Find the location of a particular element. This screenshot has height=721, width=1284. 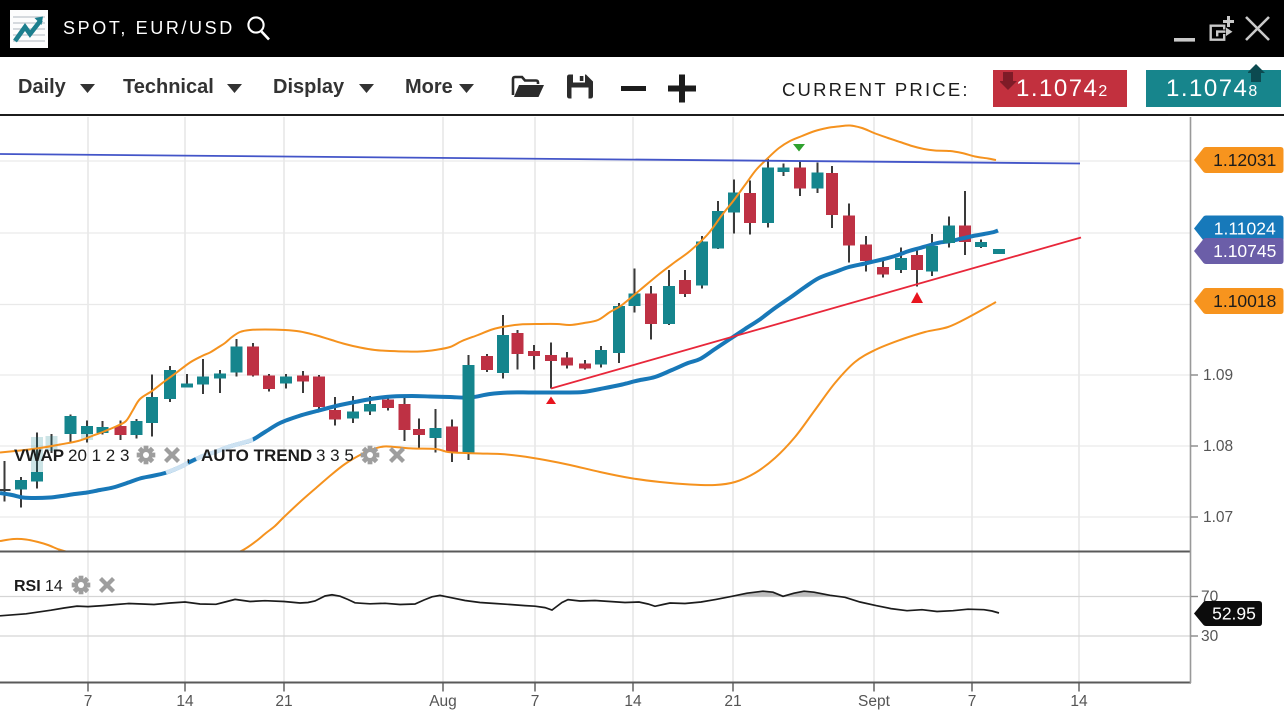

svg-text: VWAP is located at coordinates (39, 455).